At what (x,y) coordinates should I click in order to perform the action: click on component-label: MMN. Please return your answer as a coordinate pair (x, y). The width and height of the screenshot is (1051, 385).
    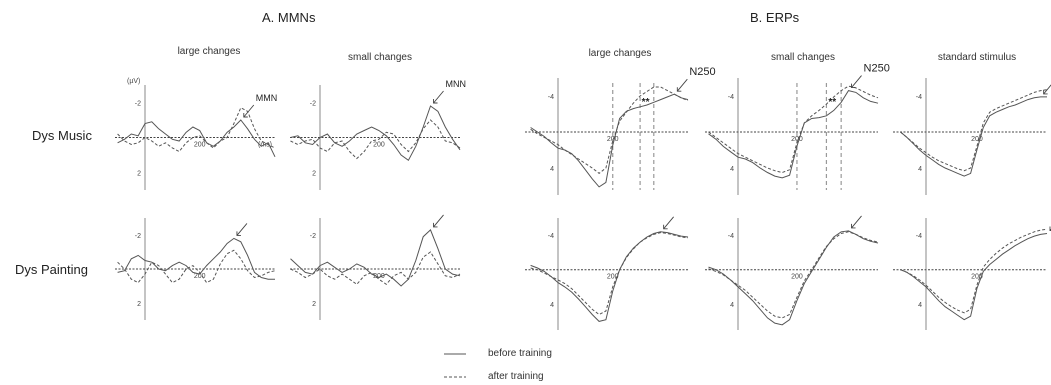
    Looking at the image, I should click on (267, 98).